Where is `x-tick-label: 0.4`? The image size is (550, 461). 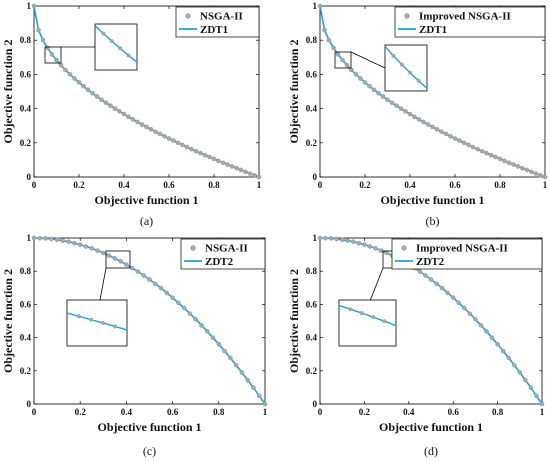 x-tick-label: 0.4 is located at coordinates (127, 412).